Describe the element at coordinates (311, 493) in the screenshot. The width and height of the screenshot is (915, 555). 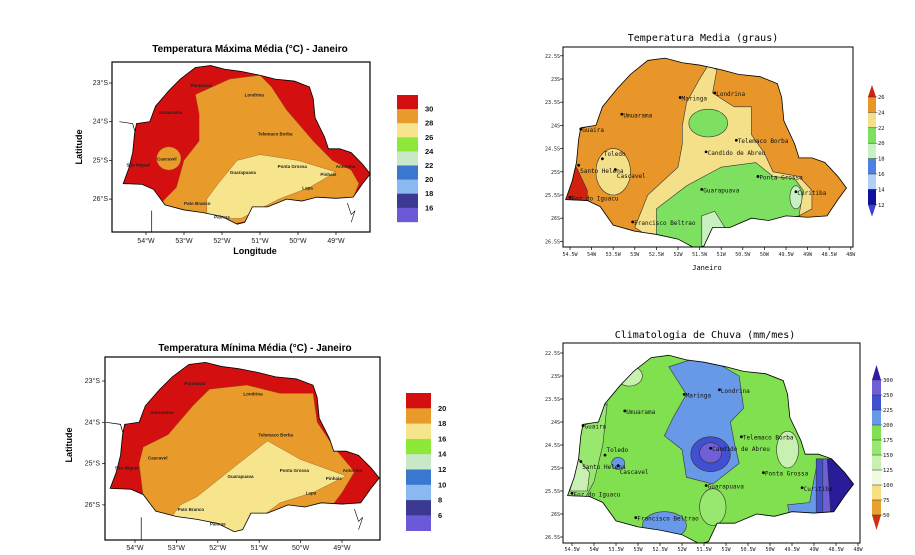
I see `city-label: Lapa` at that location.